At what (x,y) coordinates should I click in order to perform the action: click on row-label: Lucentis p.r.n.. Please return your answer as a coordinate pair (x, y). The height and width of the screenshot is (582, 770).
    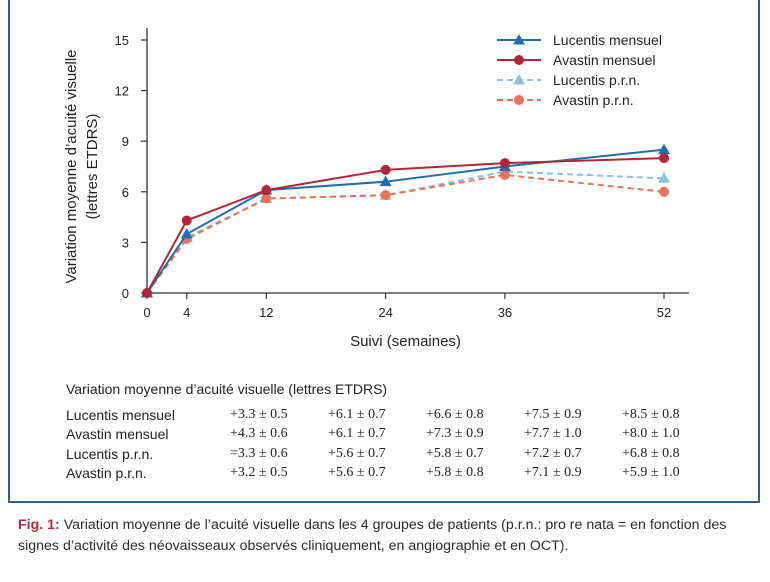
    Looking at the image, I should click on (110, 453).